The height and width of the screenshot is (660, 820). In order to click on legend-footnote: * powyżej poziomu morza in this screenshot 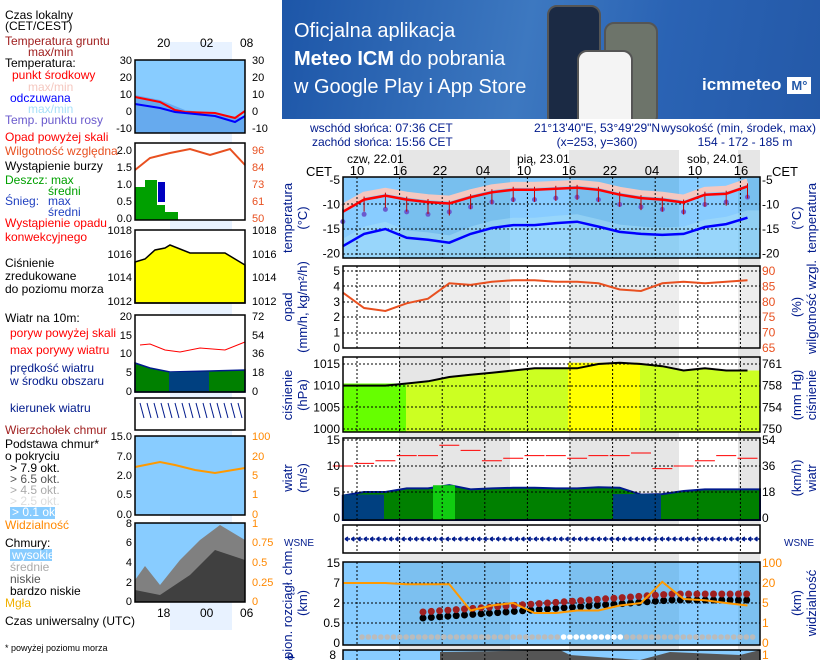, I will do `click(56, 648)`.